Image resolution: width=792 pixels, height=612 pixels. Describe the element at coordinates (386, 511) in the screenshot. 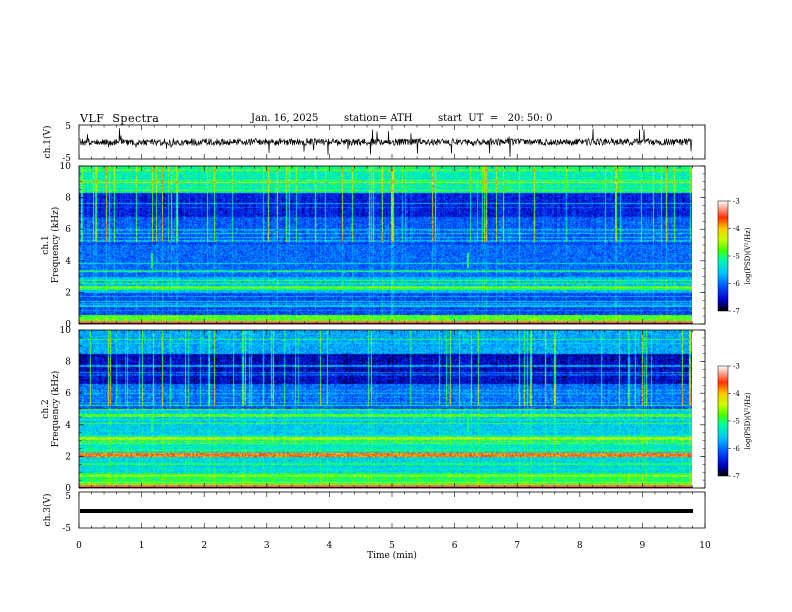

I see `ch3-trace` at that location.